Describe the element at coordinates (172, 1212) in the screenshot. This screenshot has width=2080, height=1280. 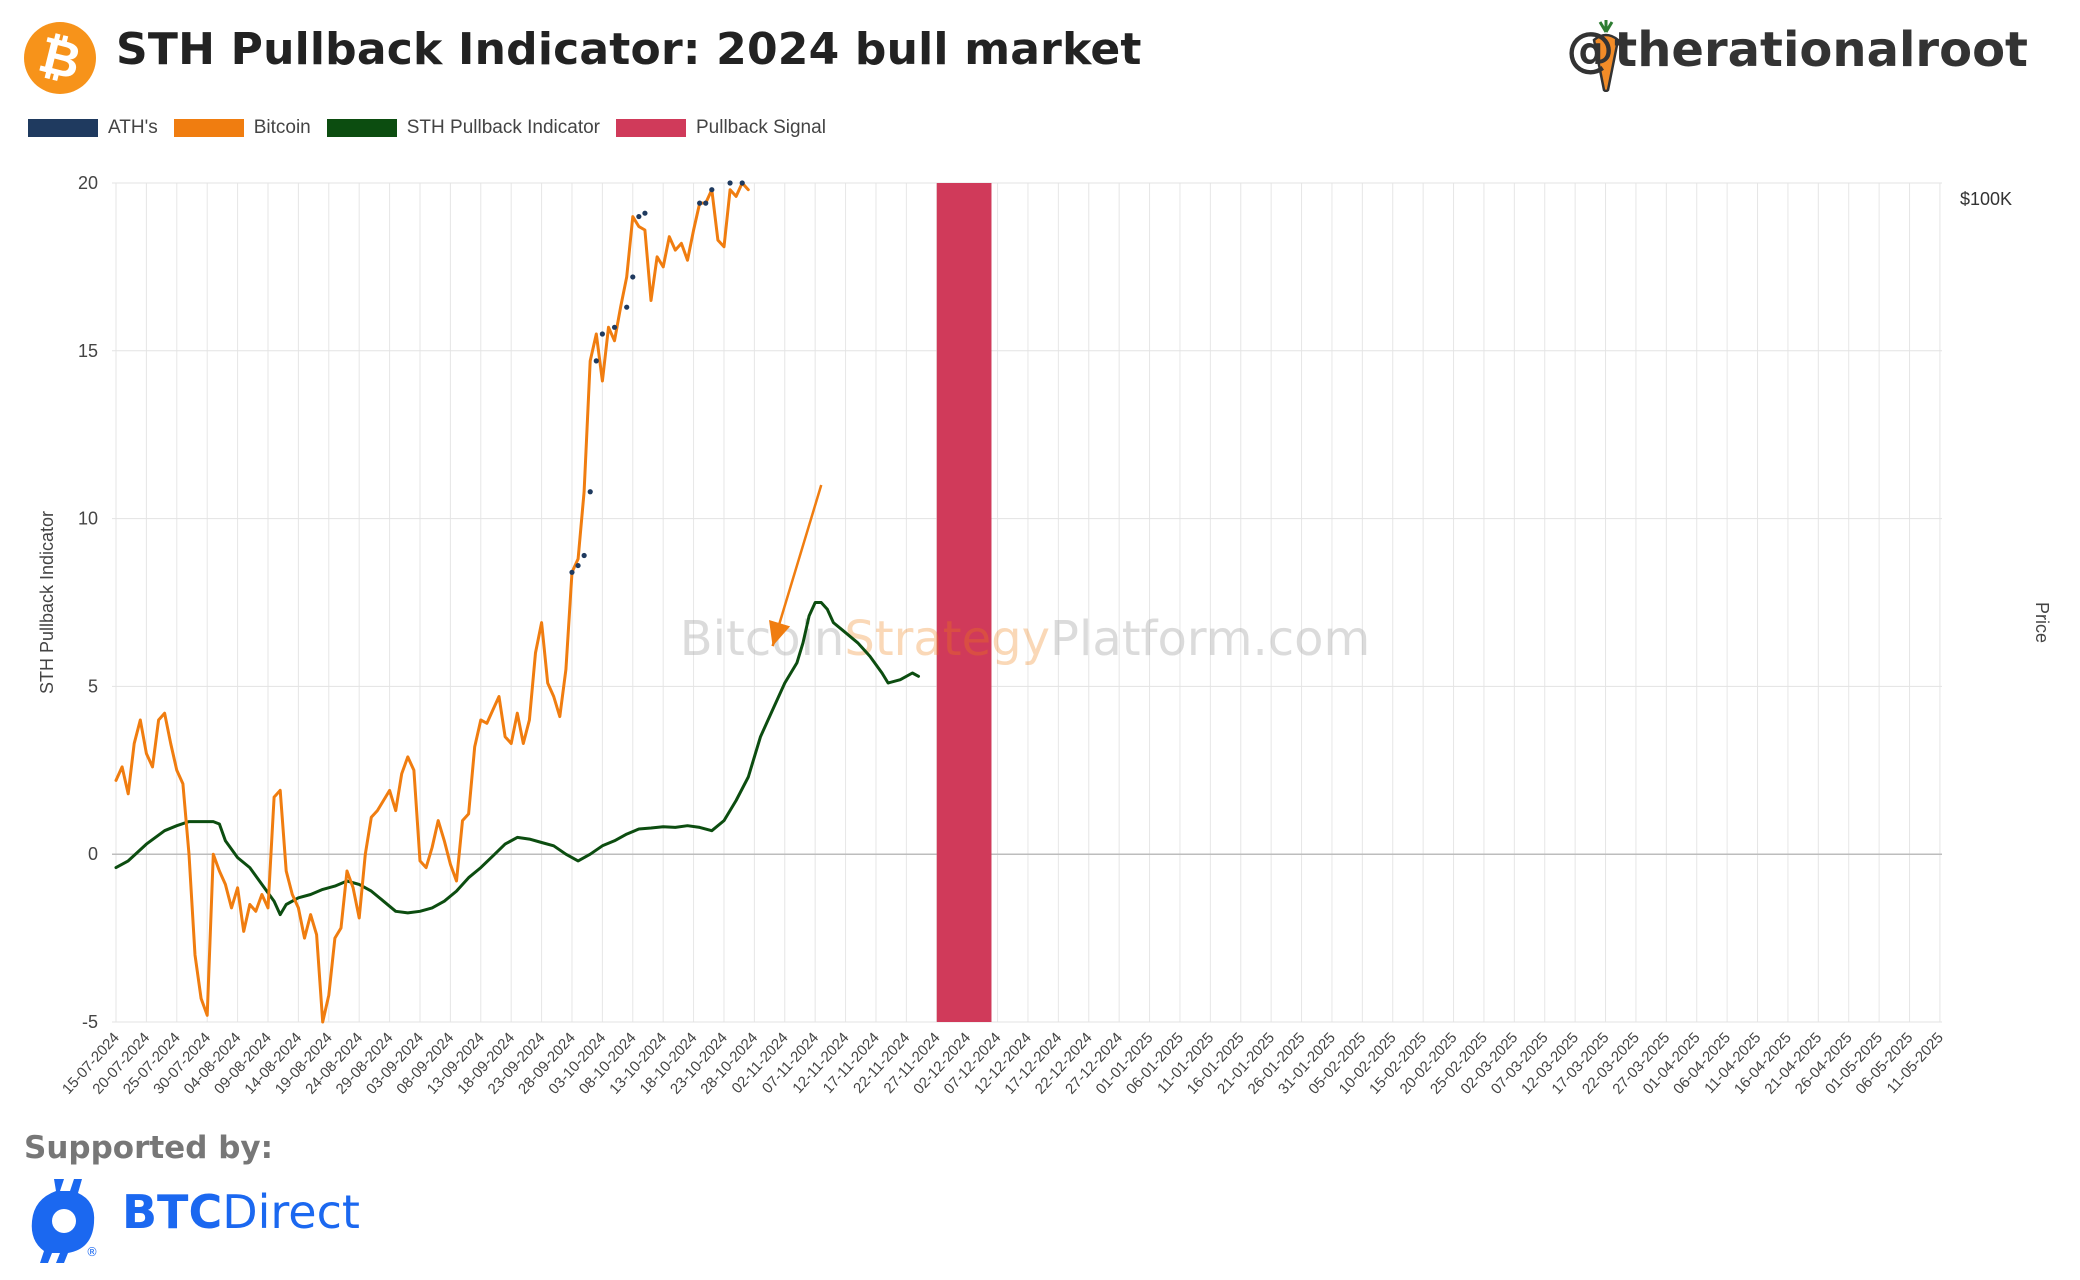
I see `btc-direct-bold: BTC` at that location.